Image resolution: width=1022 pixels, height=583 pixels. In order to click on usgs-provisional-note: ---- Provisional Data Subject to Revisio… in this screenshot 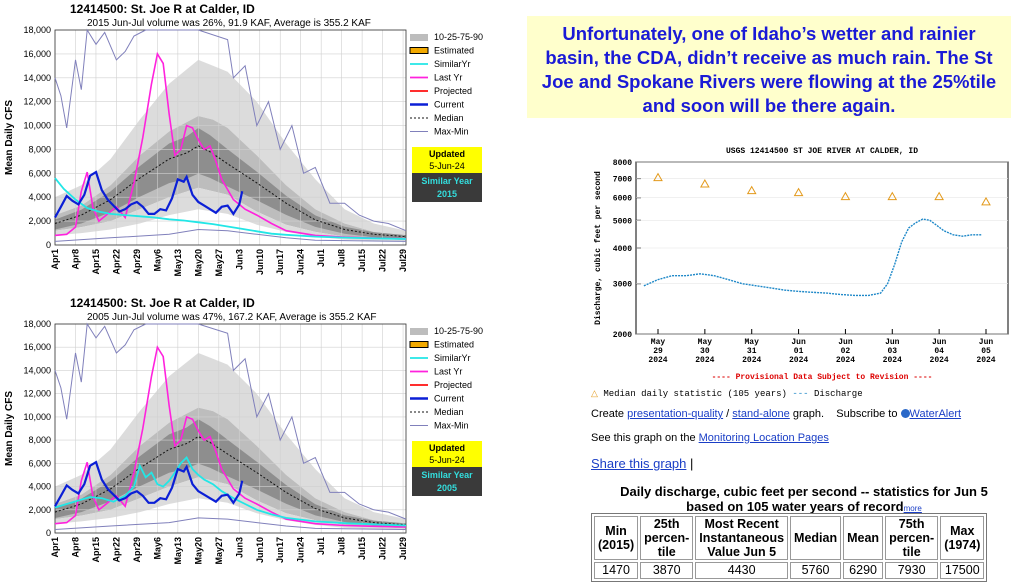, I will do `click(822, 377)`.